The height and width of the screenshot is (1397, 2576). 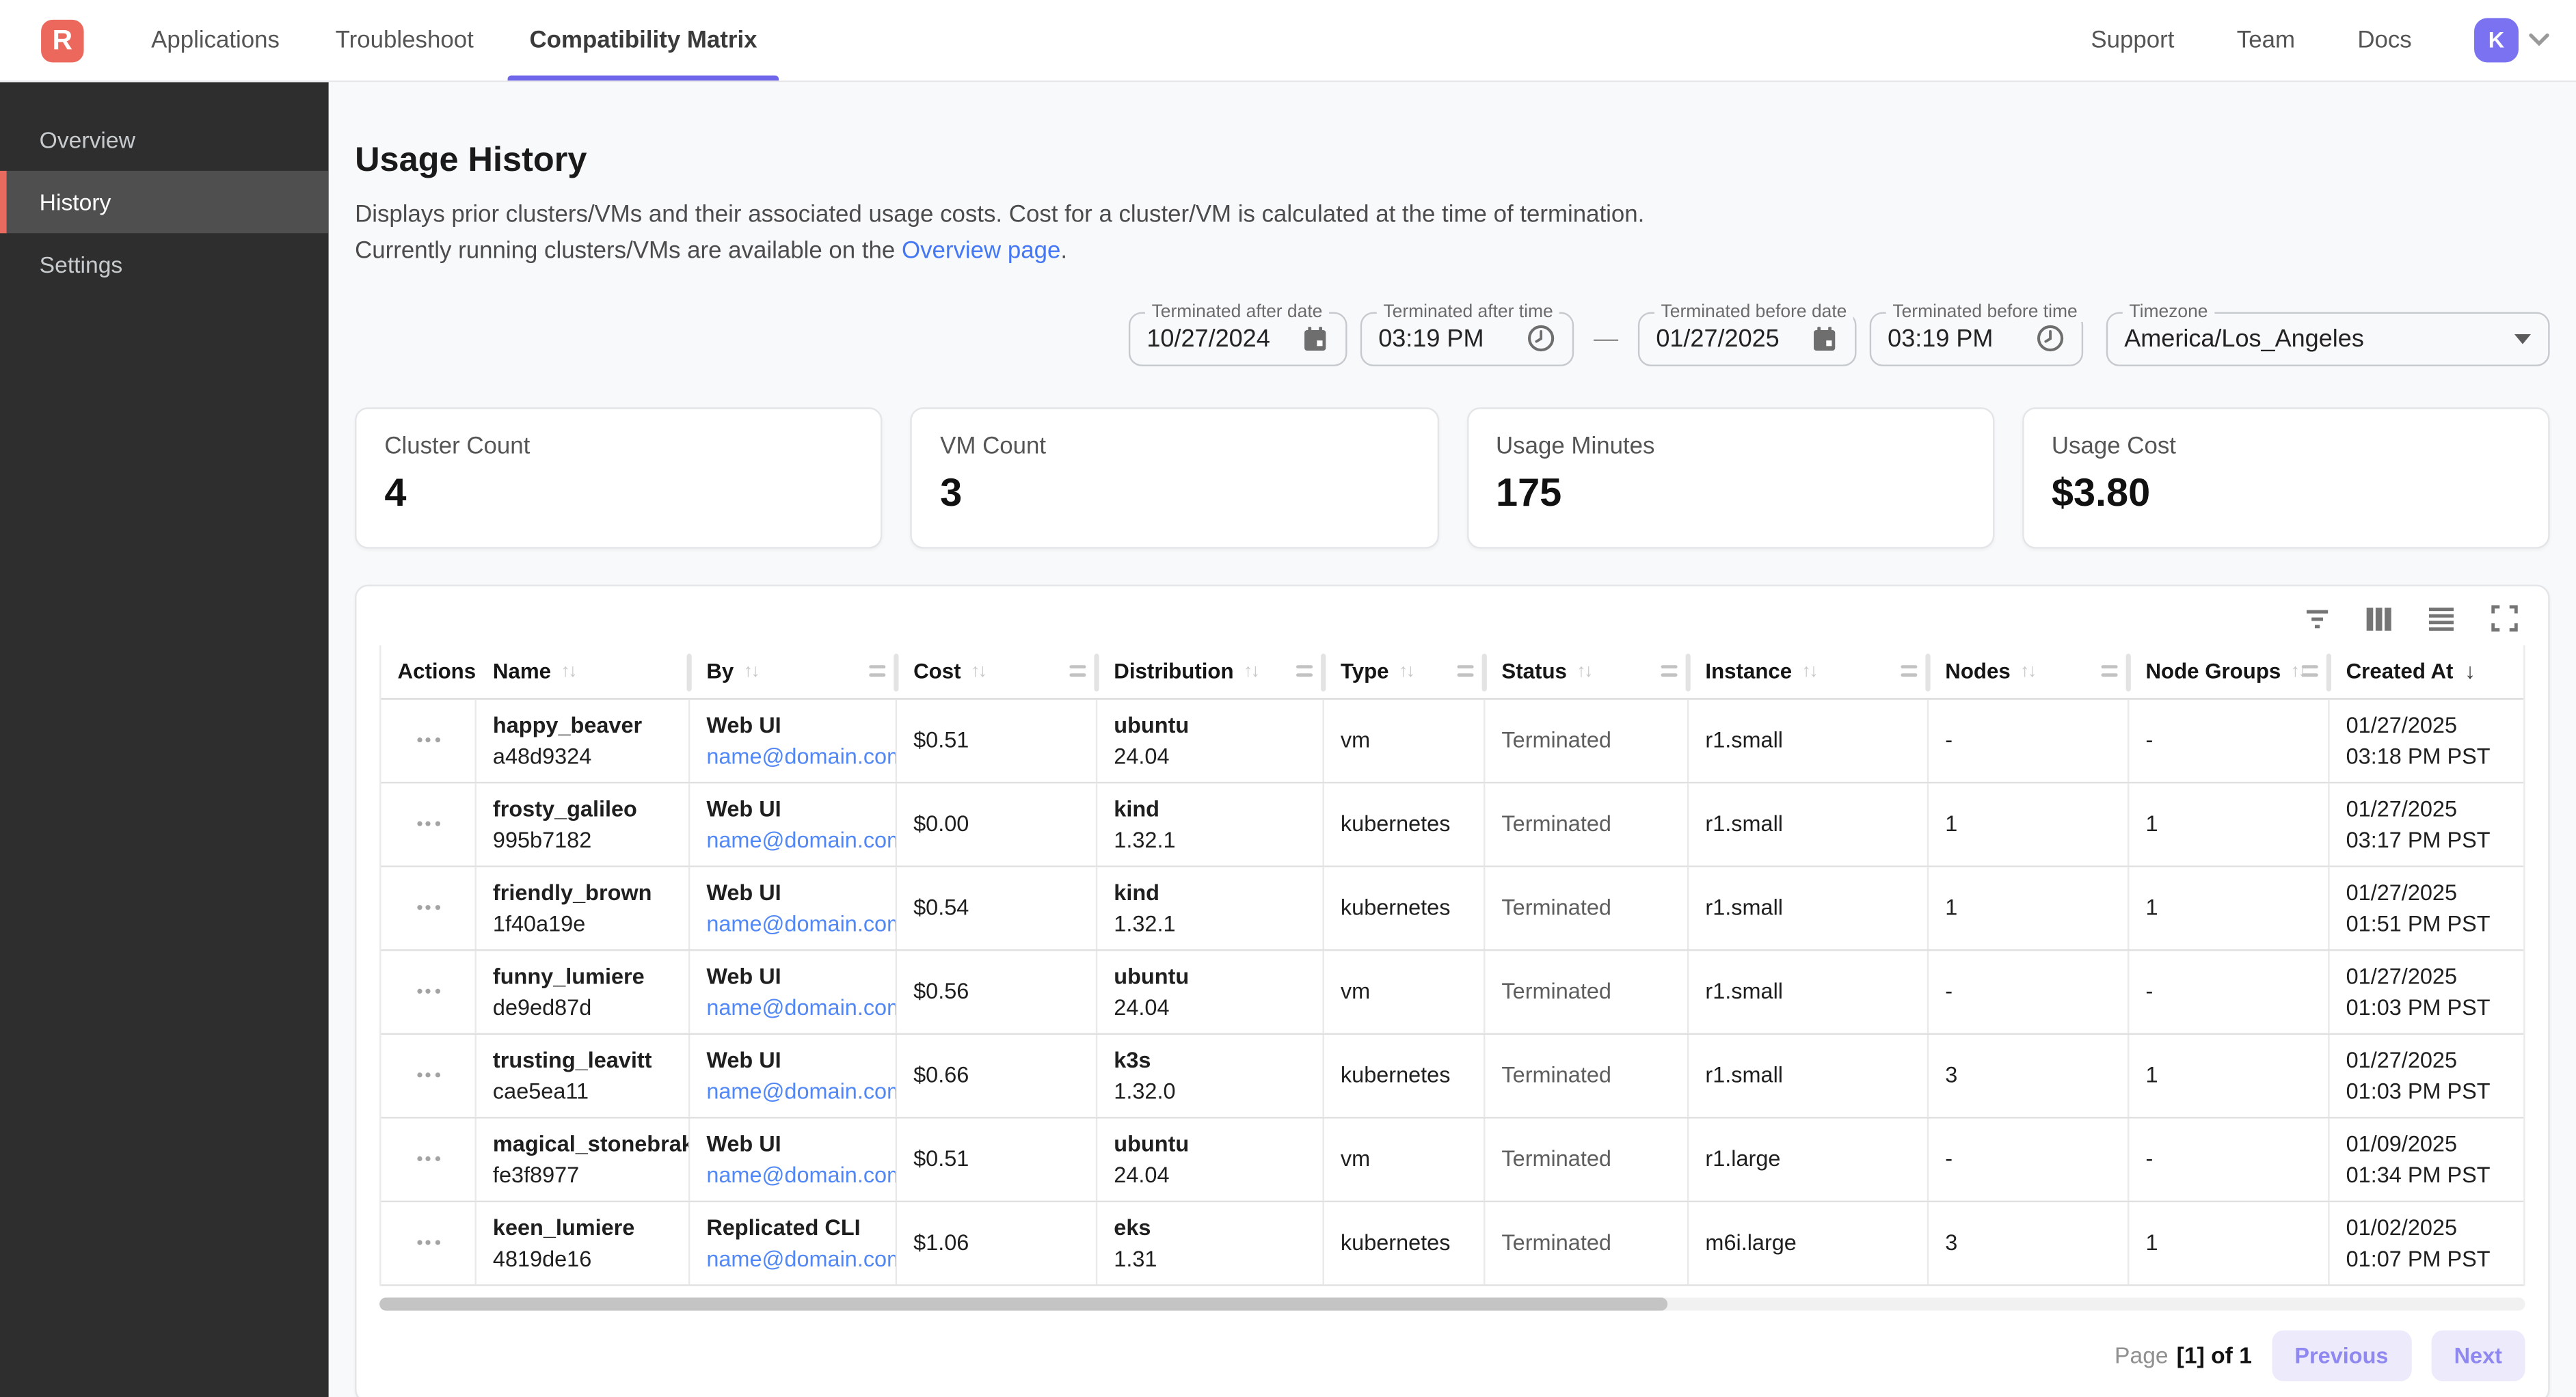 What do you see at coordinates (1403, 671) in the screenshot?
I see `column-header-type: Type ↑↓` at bounding box center [1403, 671].